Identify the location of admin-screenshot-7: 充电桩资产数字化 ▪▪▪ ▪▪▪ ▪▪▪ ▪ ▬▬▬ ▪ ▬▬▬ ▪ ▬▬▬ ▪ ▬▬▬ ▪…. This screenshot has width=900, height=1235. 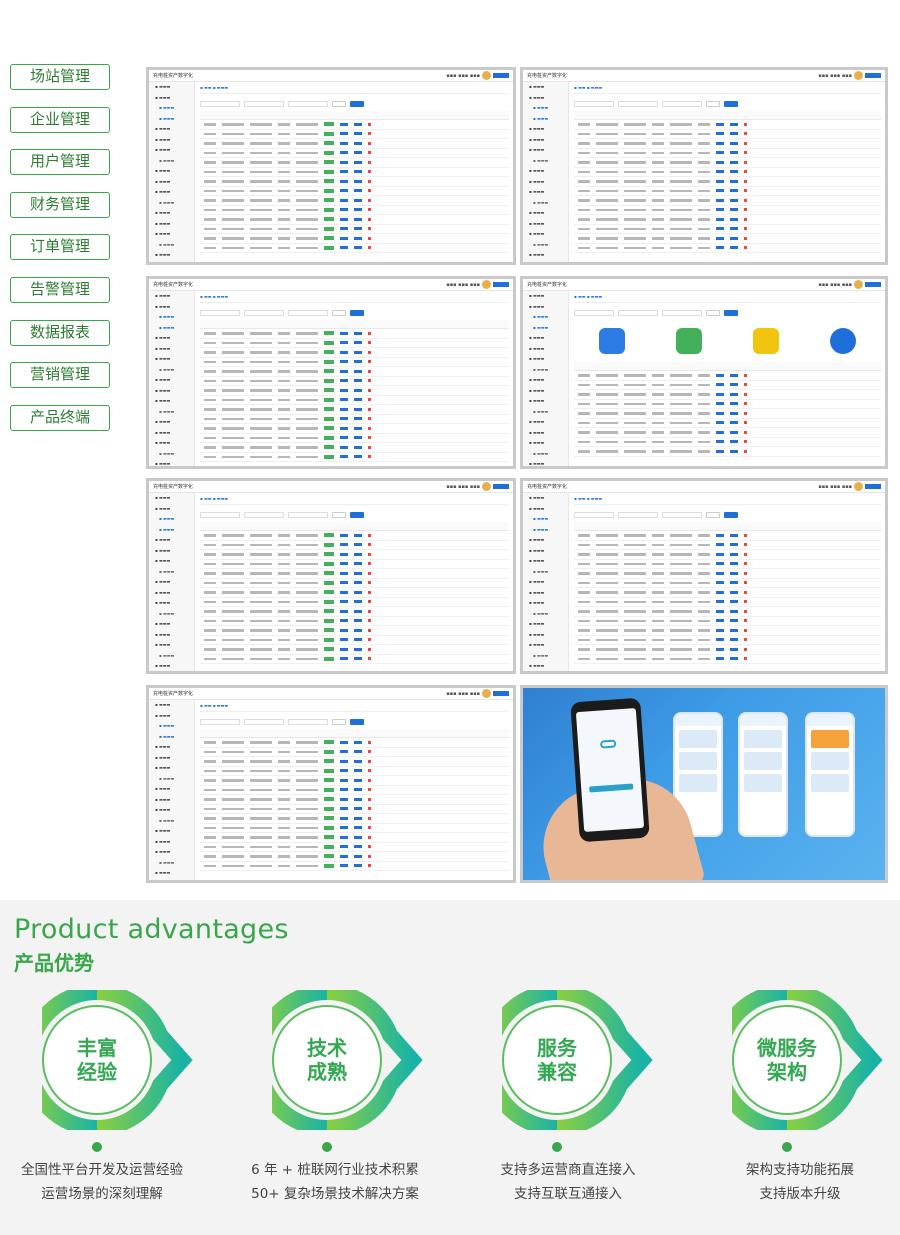
(331, 784).